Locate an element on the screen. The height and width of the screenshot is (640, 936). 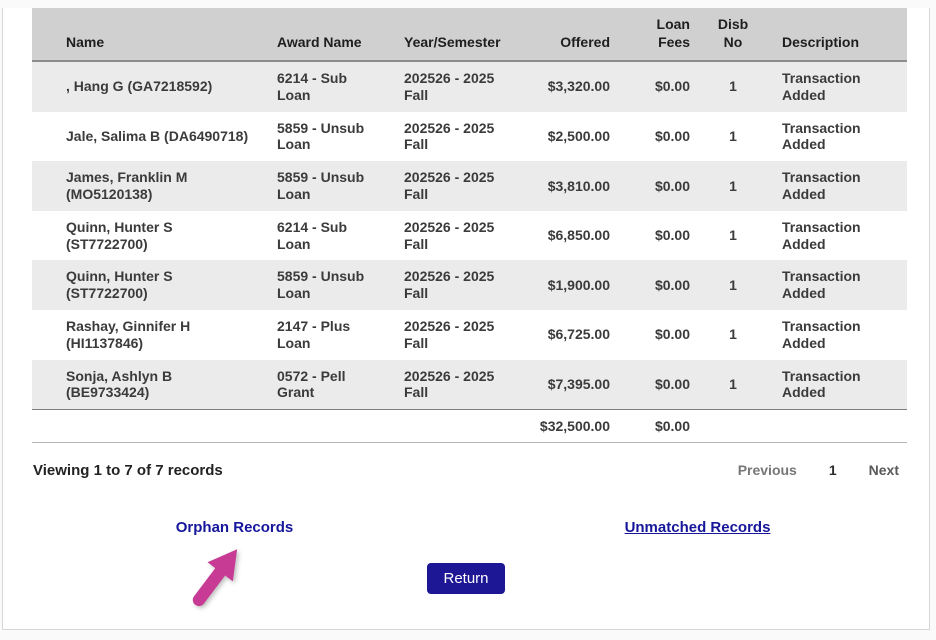
table-cell: Jale, Salima B (DA6490718) is located at coordinates (157, 135).